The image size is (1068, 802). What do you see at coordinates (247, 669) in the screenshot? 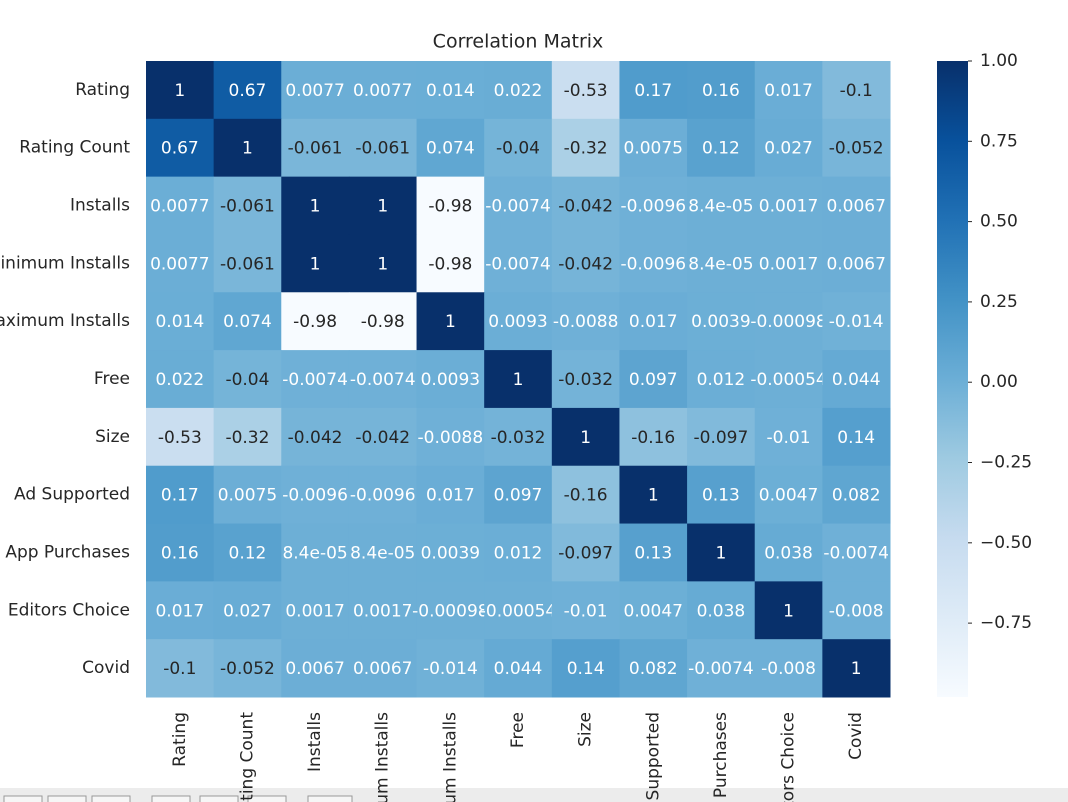
I see `cell-label: -0.052` at bounding box center [247, 669].